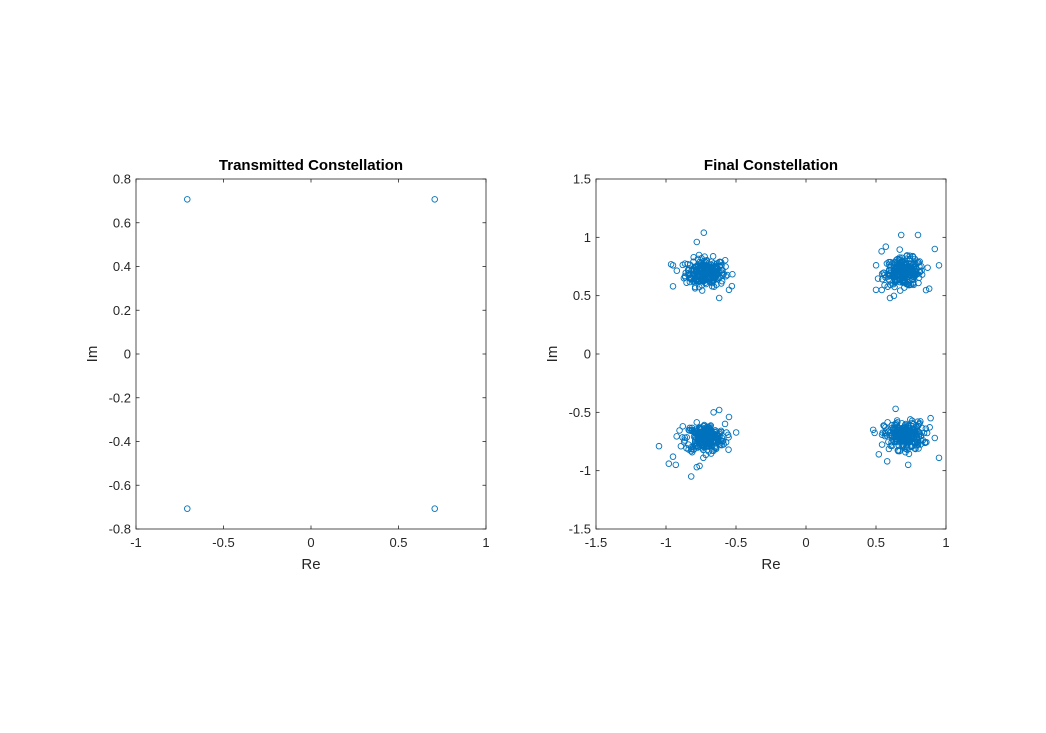  I want to click on y-tick-label: 1.5, so click(582, 179).